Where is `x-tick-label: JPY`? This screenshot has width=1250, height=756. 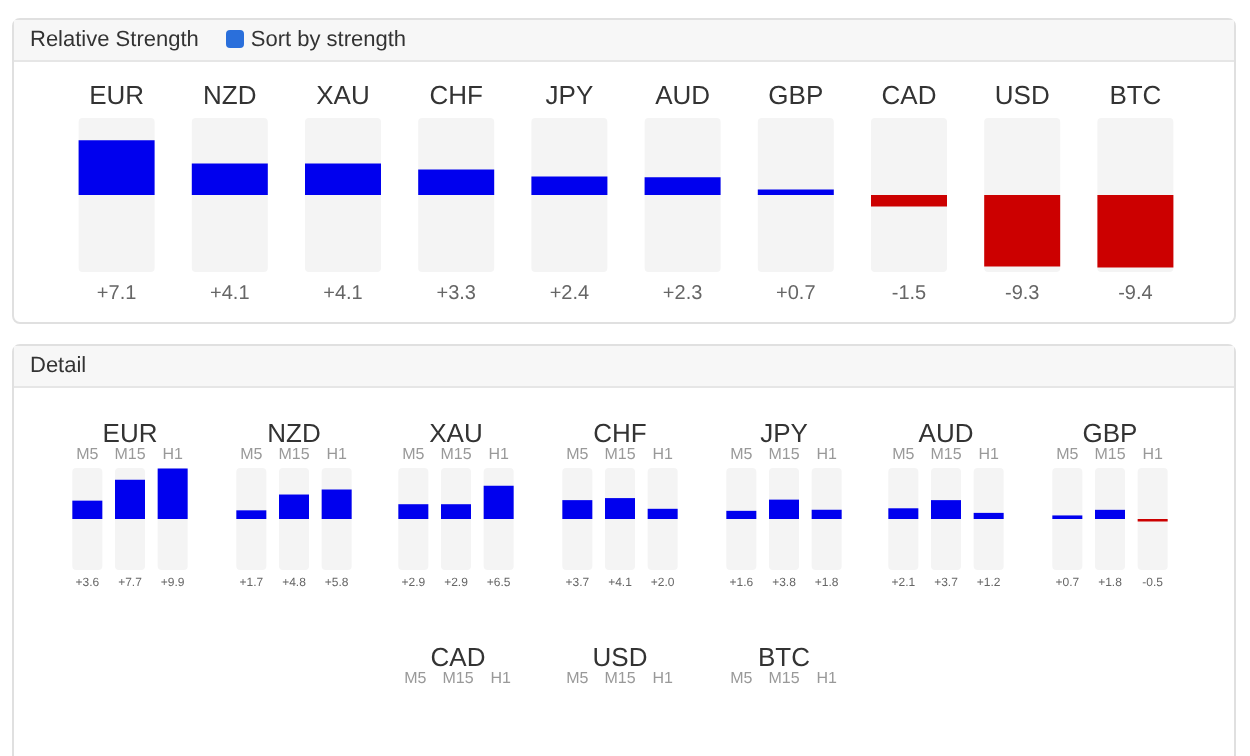
x-tick-label: JPY is located at coordinates (569, 95).